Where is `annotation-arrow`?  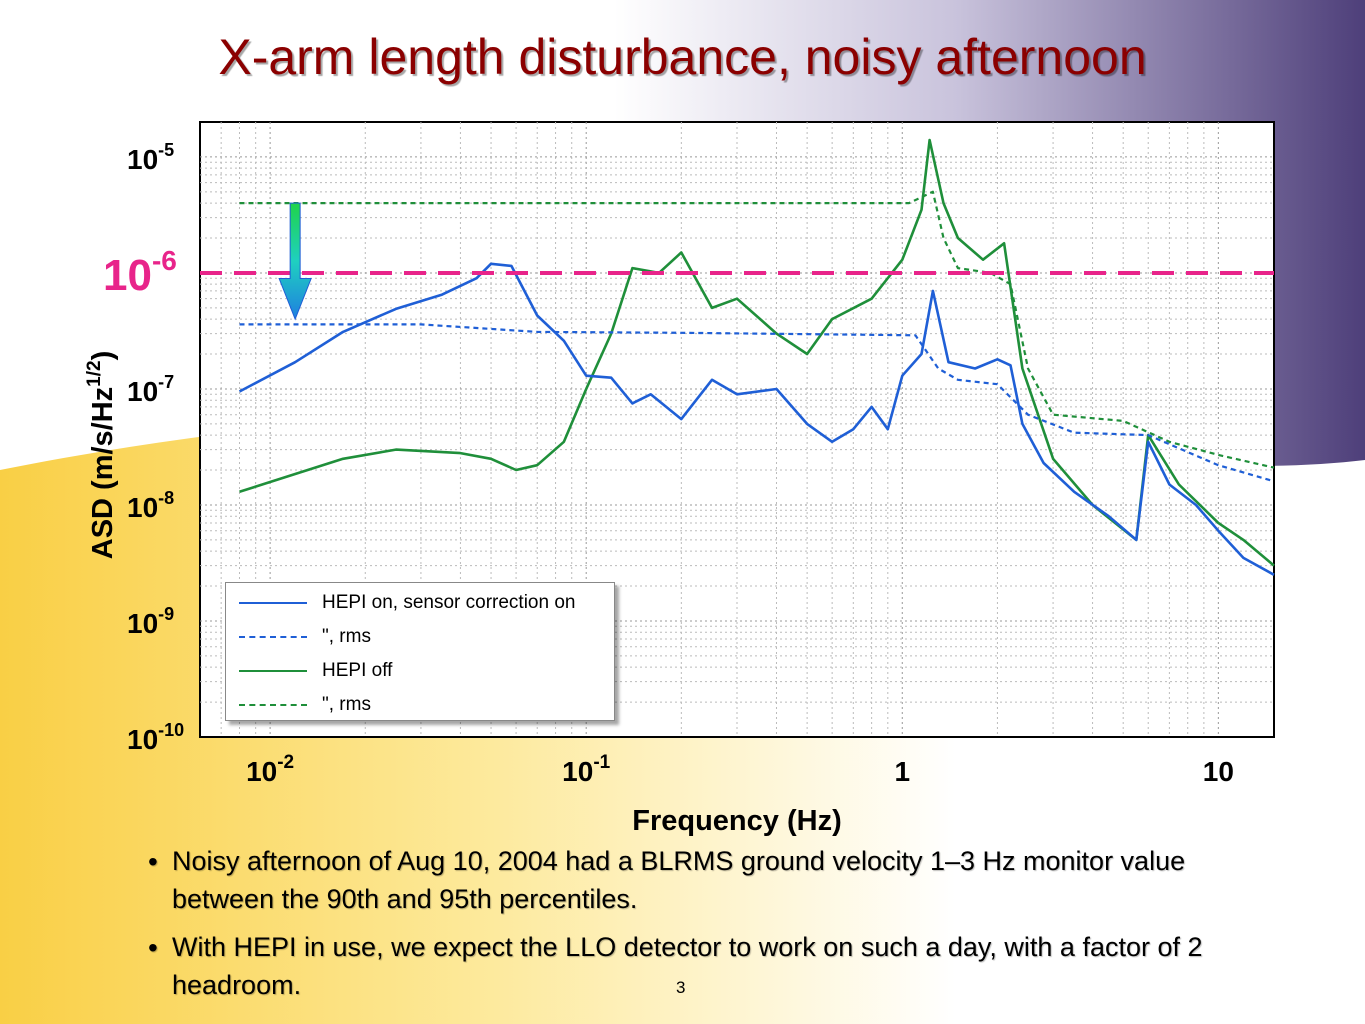 annotation-arrow is located at coordinates (295, 261).